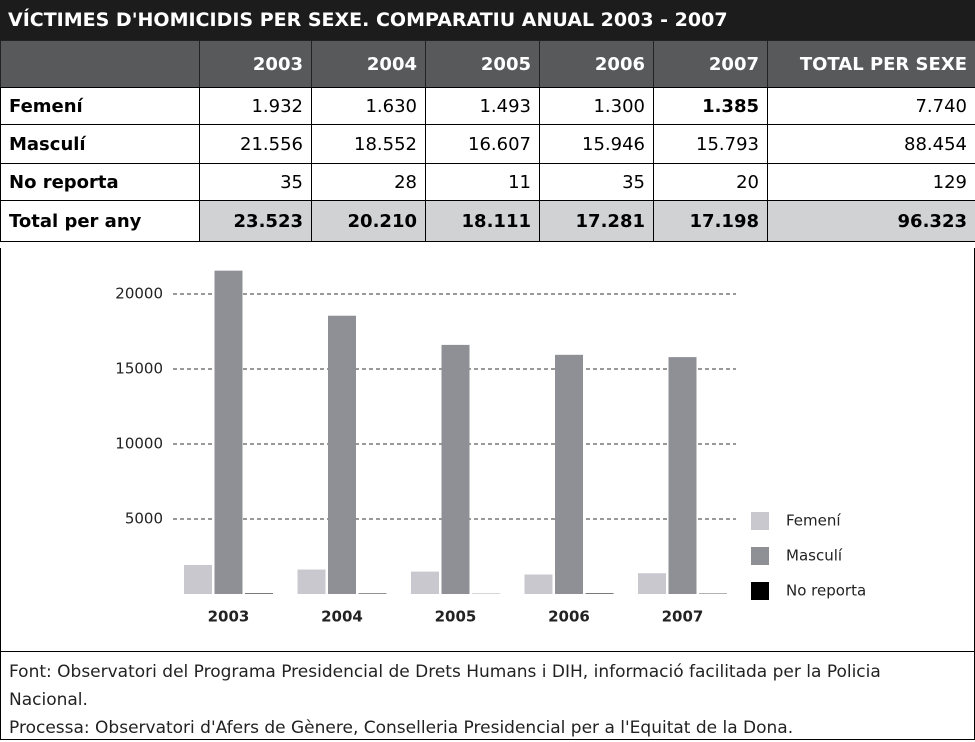  What do you see at coordinates (255, 64) in the screenshot?
I see `header-cell: 2003` at bounding box center [255, 64].